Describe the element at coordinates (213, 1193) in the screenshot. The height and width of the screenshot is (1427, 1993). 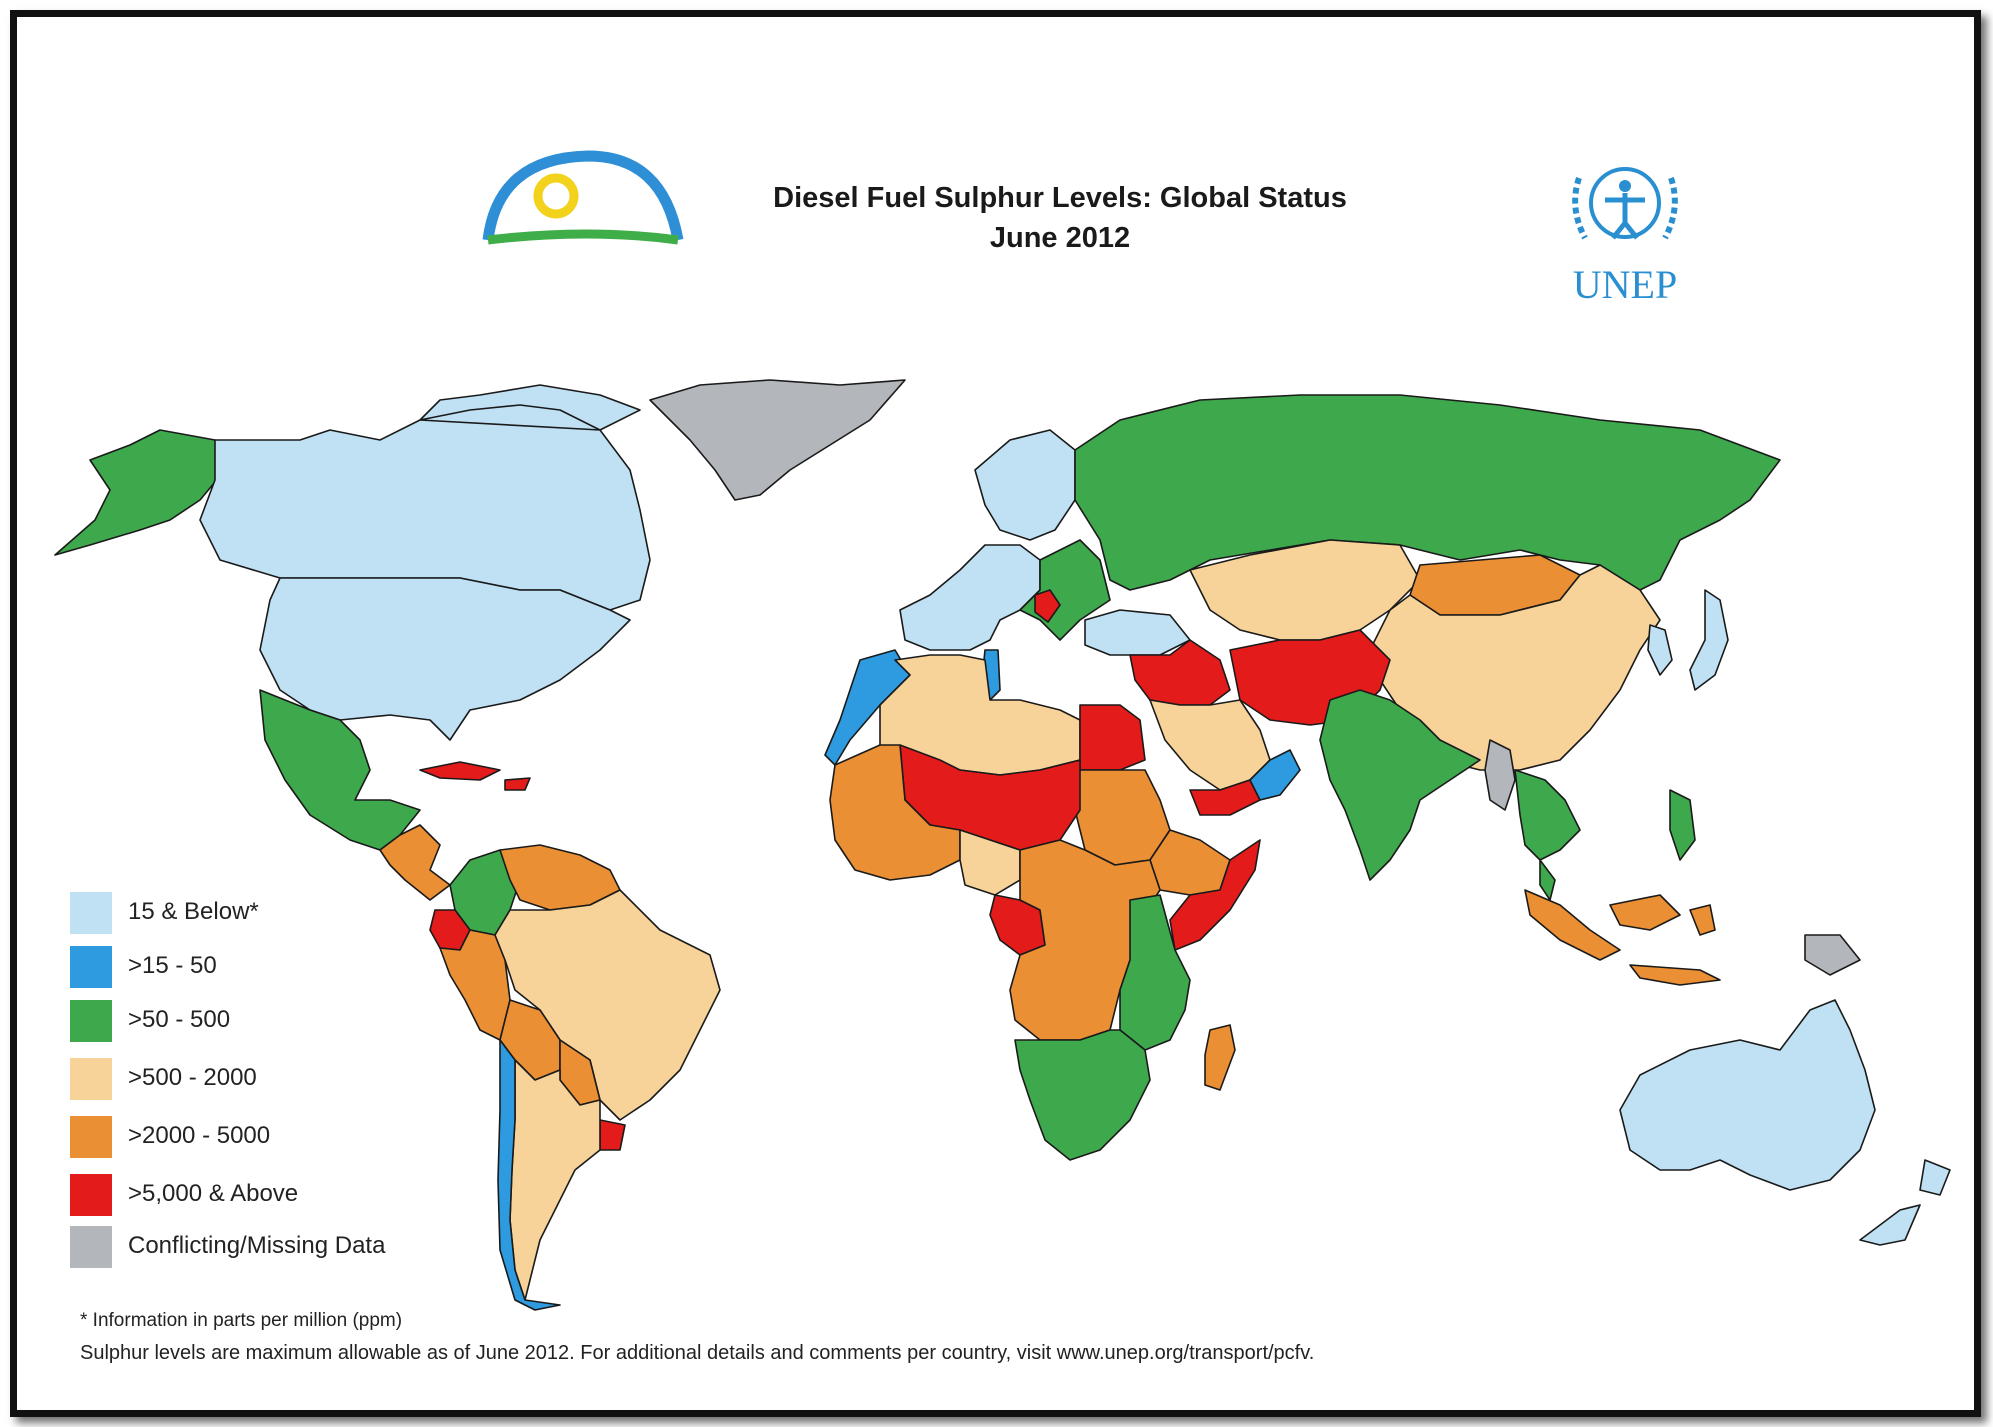
I see `legend-label: >5,000 & Above` at that location.